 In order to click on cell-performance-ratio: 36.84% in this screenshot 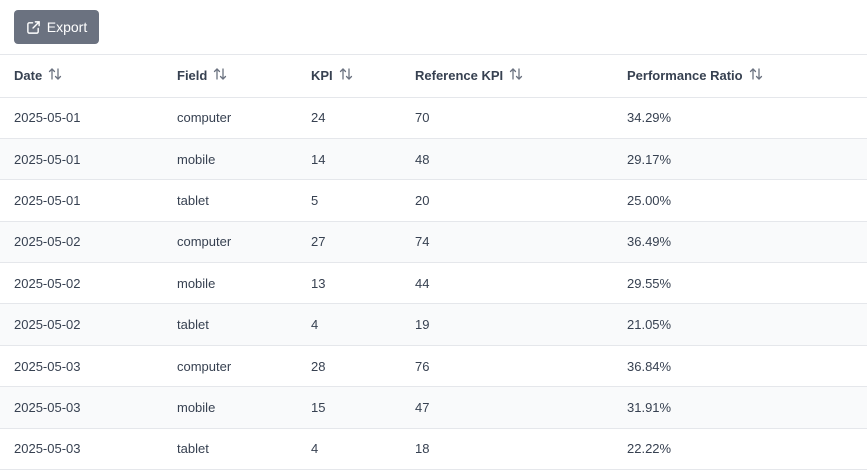, I will do `click(740, 366)`.